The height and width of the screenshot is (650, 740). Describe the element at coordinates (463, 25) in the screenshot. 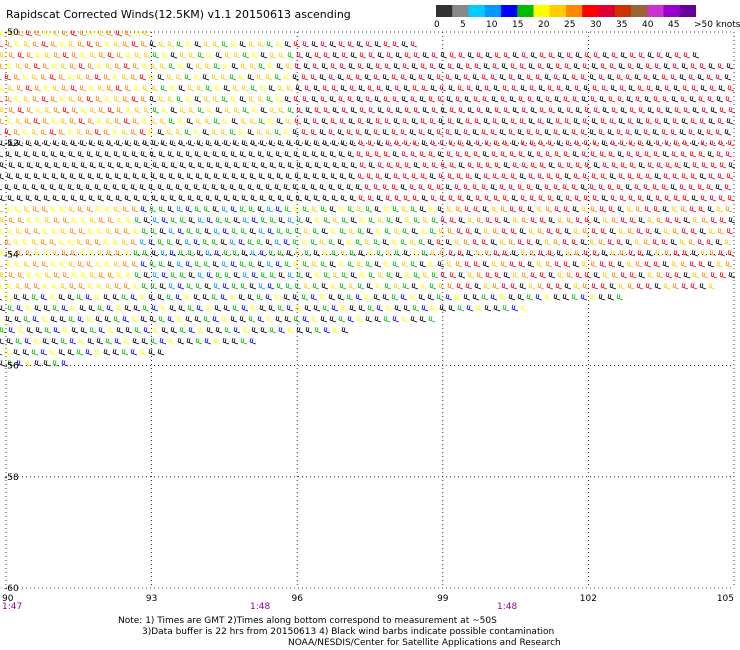

I see `colorbar-label: 5` at that location.